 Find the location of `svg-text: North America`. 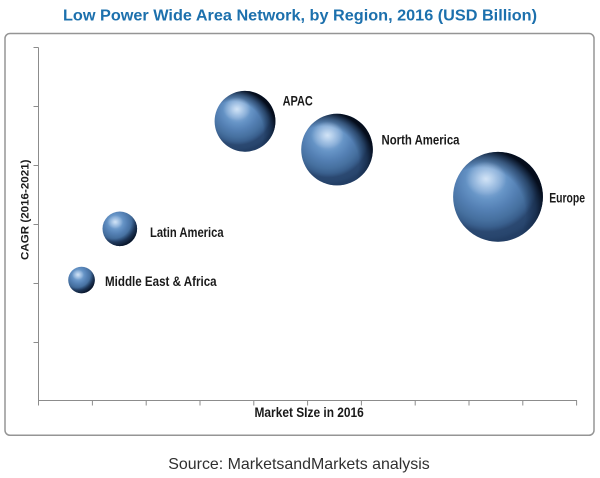

svg-text: North America is located at coordinates (421, 140).